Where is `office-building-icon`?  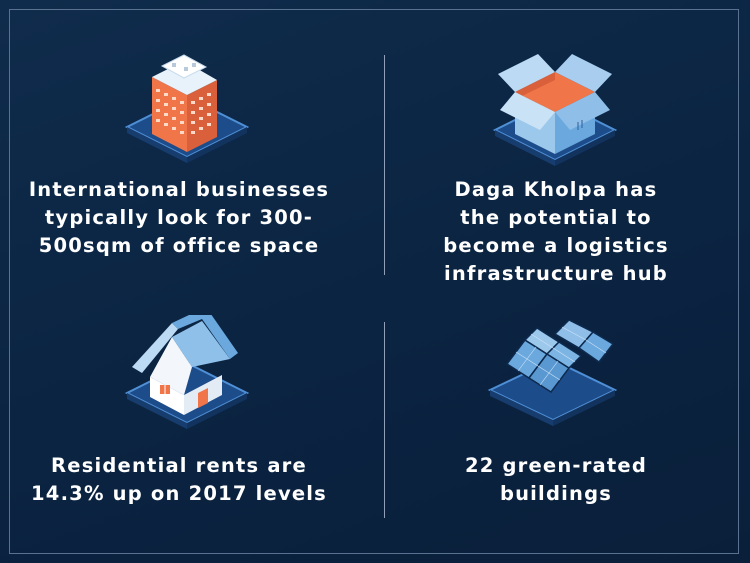
office-building-icon is located at coordinates (187, 108).